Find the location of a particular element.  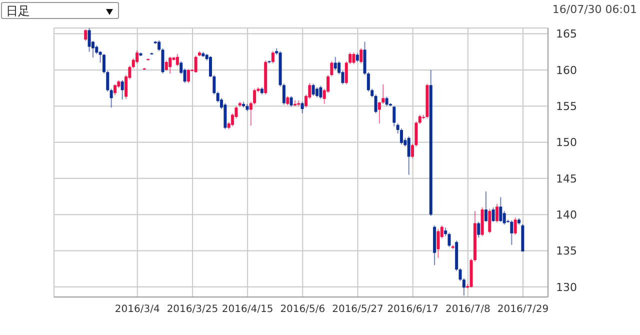

y-tick-label: 130 is located at coordinates (566, 287).